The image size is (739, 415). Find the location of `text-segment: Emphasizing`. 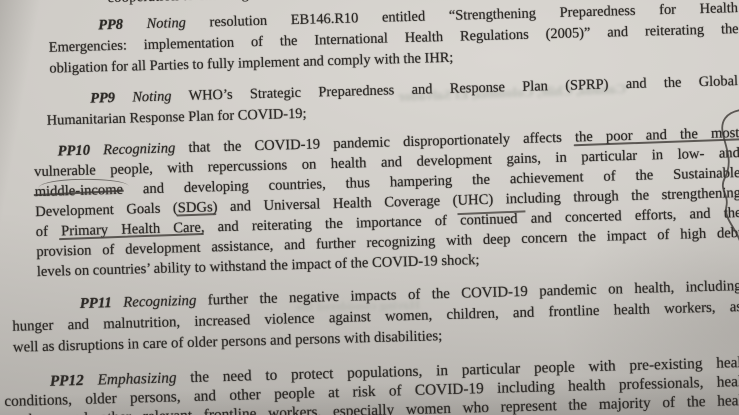

text-segment: Emphasizing is located at coordinates (130, 379).